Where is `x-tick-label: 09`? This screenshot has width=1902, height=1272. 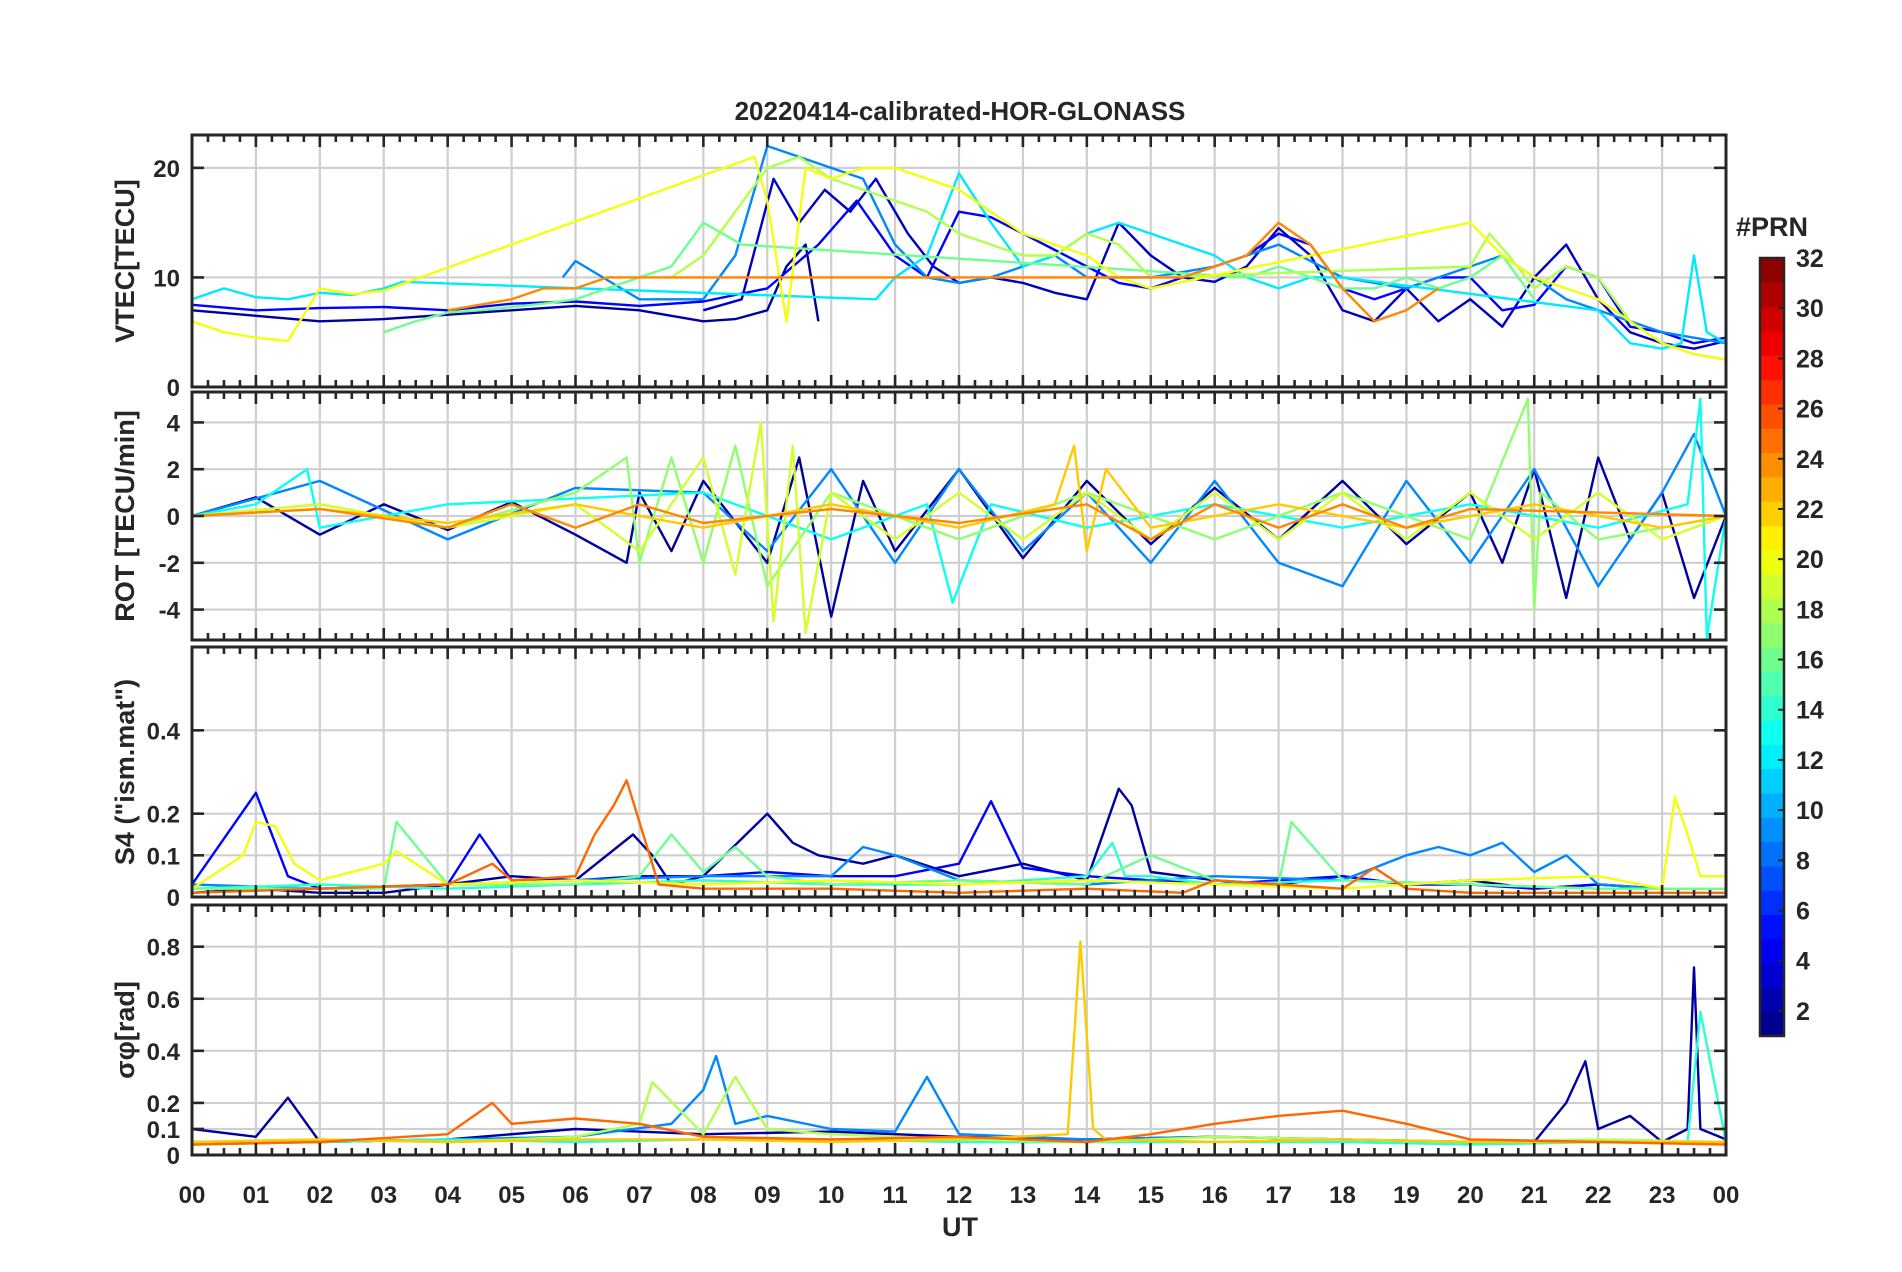
x-tick-label: 09 is located at coordinates (767, 1195).